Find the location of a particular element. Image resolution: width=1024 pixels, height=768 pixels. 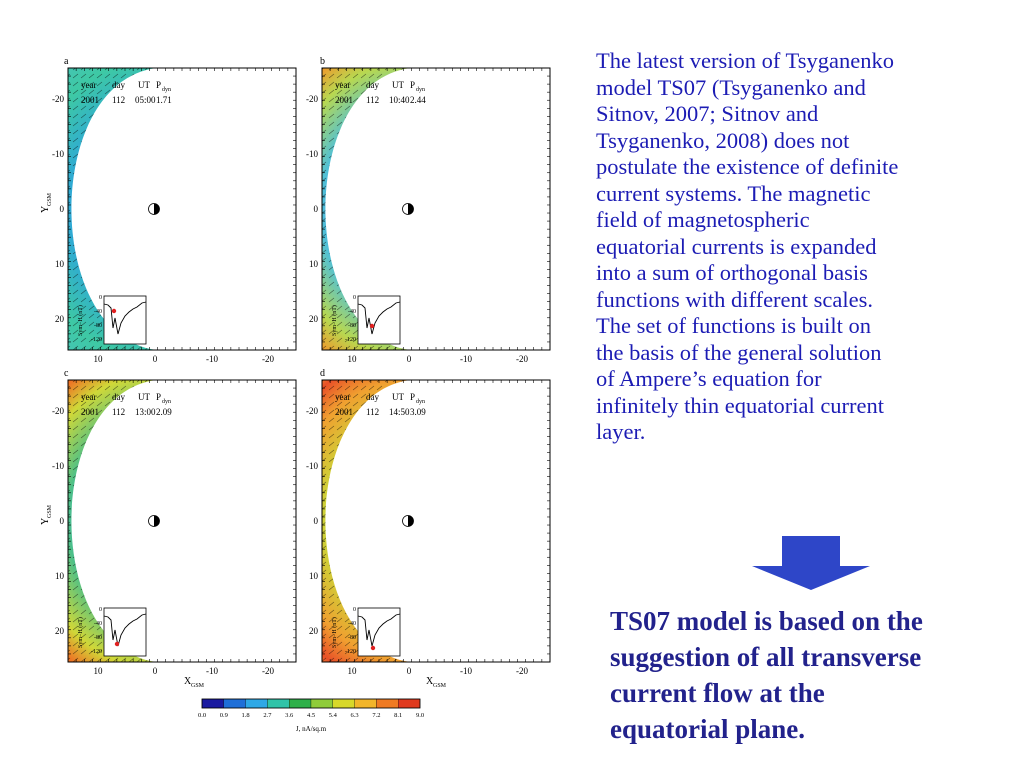

colorbar-tick-label: 3.6 is located at coordinates (289, 715).